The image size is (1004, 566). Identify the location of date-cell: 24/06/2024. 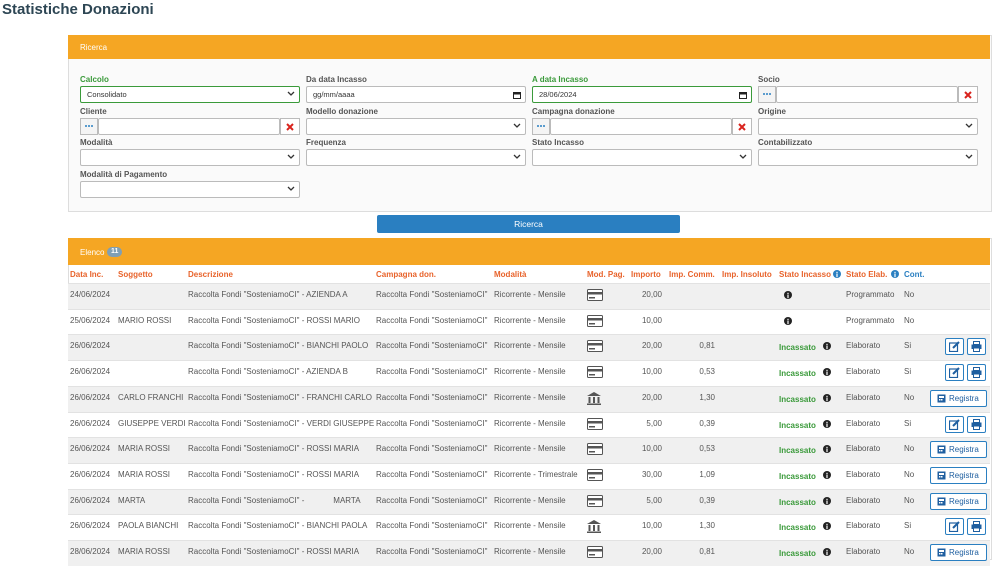
(90, 294).